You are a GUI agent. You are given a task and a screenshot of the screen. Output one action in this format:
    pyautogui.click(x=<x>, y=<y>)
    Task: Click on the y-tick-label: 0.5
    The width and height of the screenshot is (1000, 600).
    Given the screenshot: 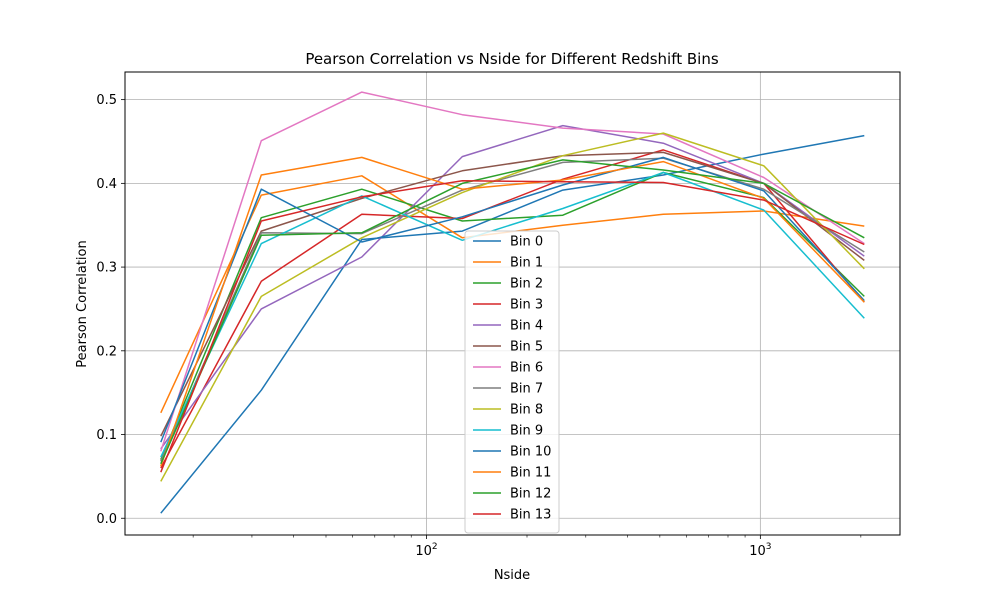 What is the action you would take?
    pyautogui.click(x=106, y=100)
    